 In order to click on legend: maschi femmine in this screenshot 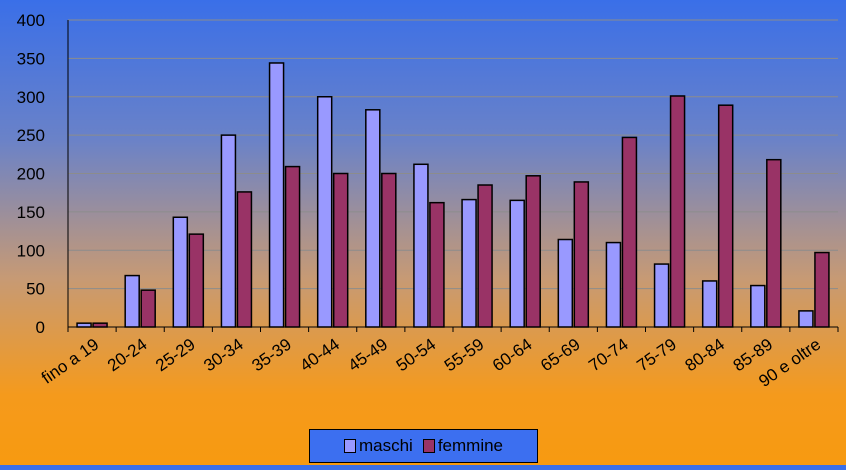, I will do `click(423, 446)`.